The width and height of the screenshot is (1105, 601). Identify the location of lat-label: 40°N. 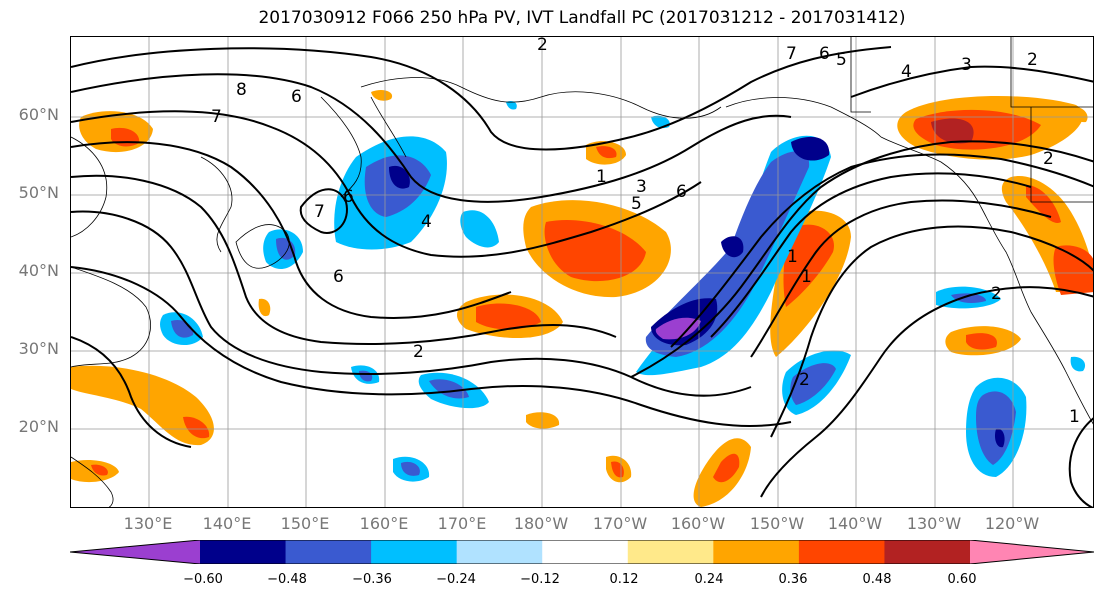
(38, 270).